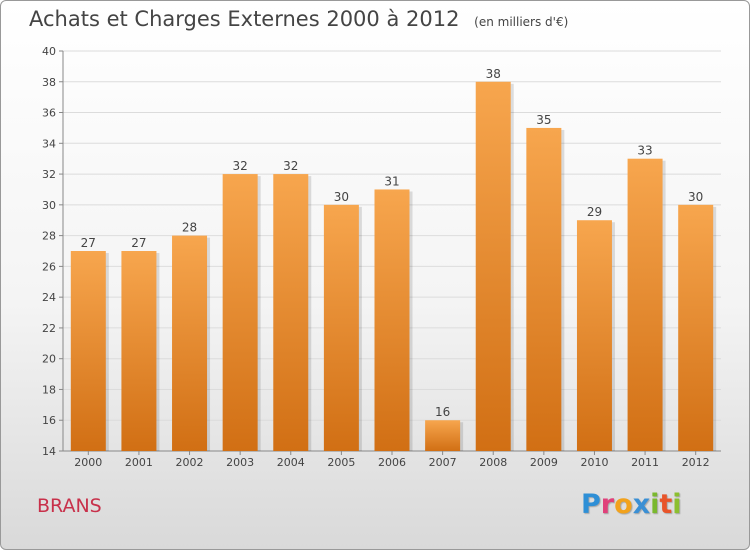  I want to click on data-label: 16, so click(442, 412).